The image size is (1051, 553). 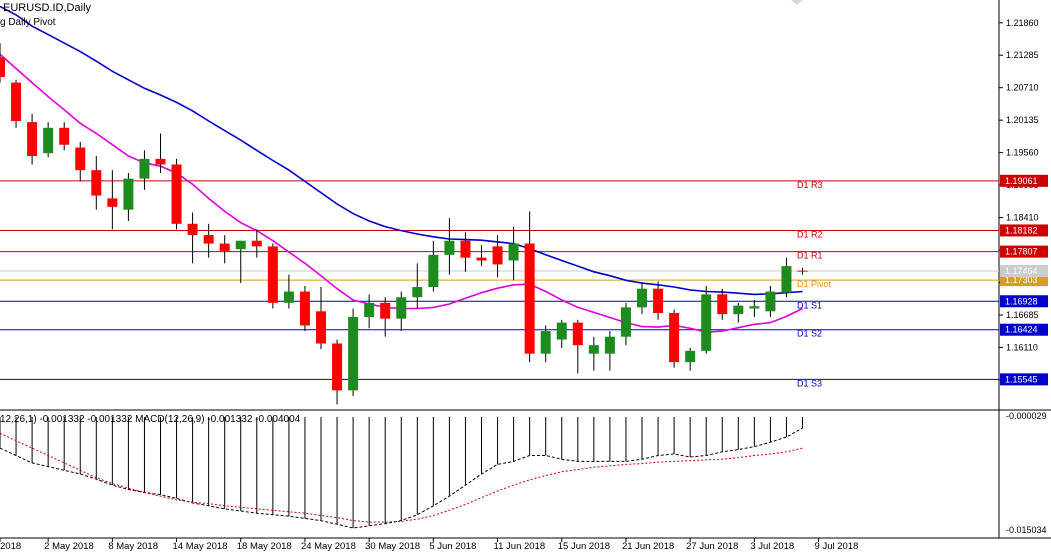 I want to click on date-tick-label: 30 May 2018, so click(x=392, y=546).